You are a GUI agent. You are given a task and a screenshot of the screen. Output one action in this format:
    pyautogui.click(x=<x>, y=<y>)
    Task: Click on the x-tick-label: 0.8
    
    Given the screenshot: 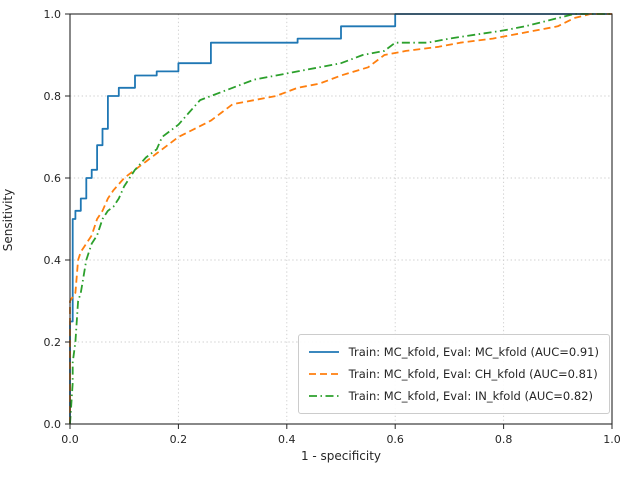 What is the action you would take?
    pyautogui.click(x=504, y=439)
    